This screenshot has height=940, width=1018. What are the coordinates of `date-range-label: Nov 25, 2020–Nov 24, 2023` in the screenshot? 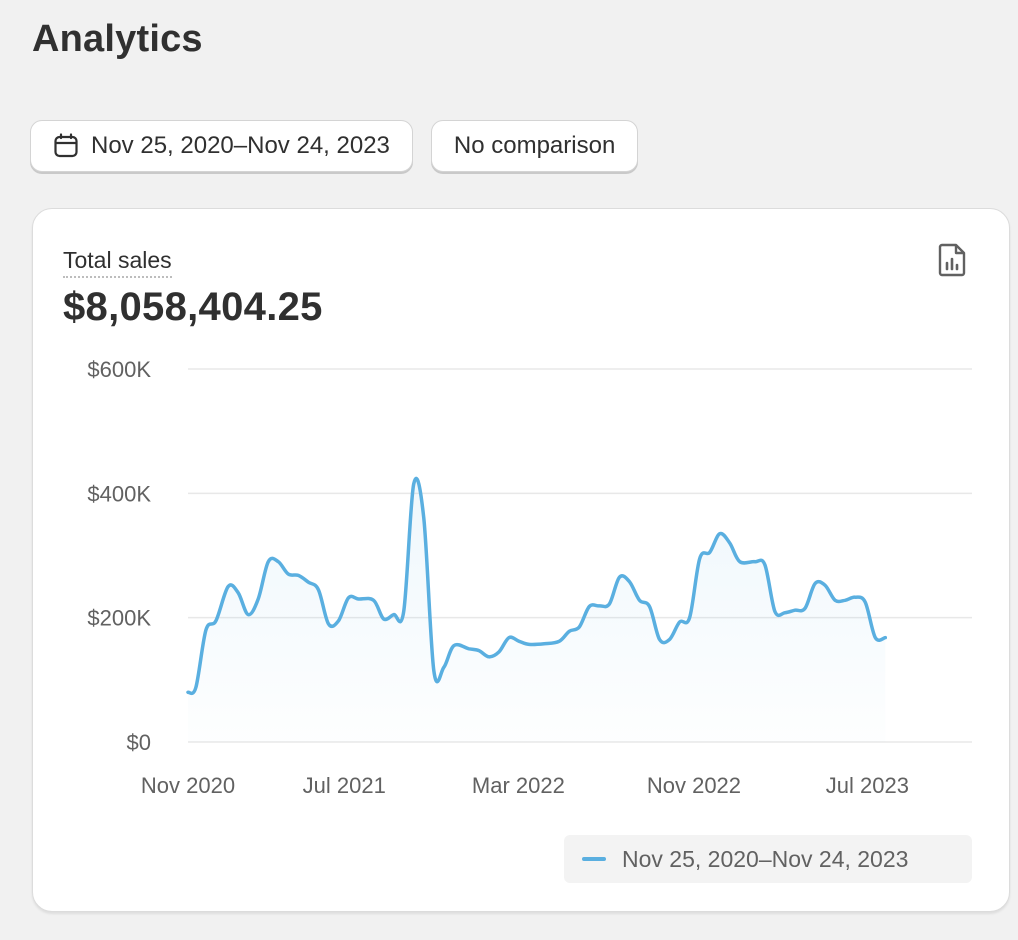 It's located at (240, 145).